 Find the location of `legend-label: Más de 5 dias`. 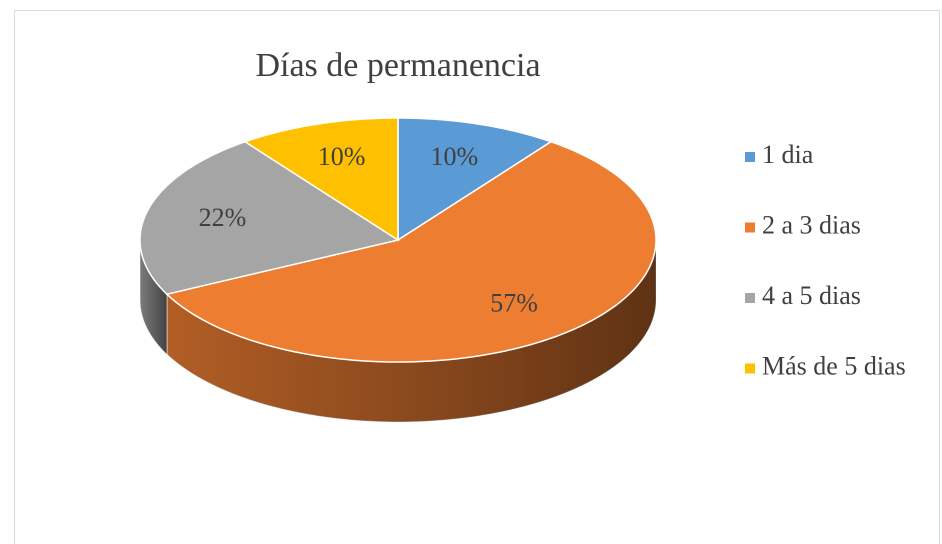

legend-label: Más de 5 dias is located at coordinates (834, 365).